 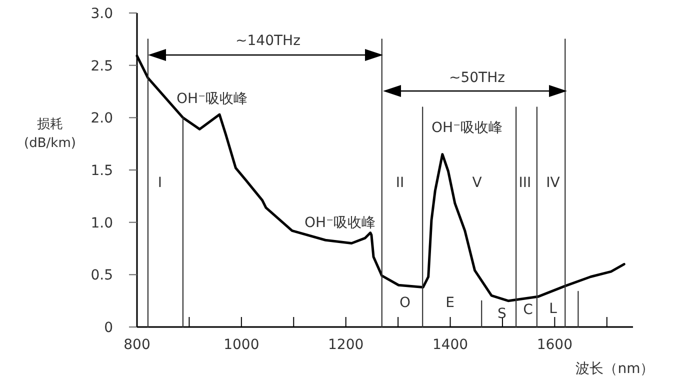 I want to click on annotation: I, so click(x=160, y=183).